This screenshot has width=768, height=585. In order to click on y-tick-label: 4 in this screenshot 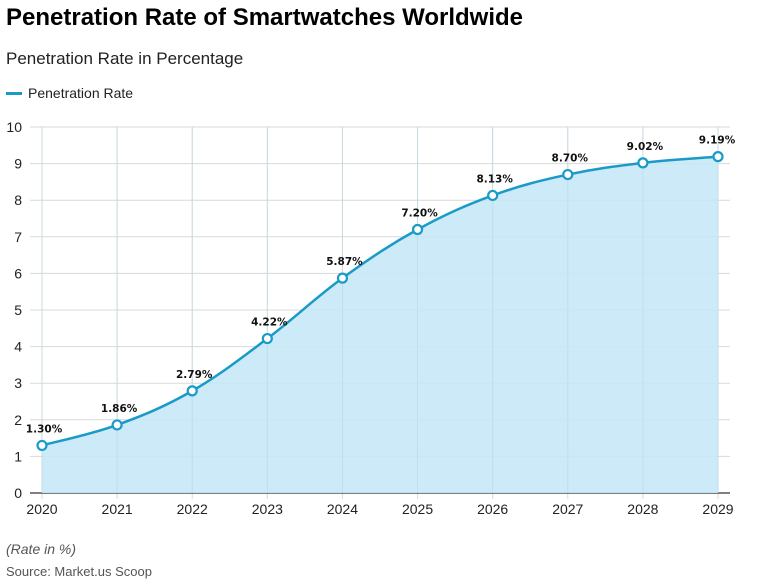, I will do `click(18, 347)`.